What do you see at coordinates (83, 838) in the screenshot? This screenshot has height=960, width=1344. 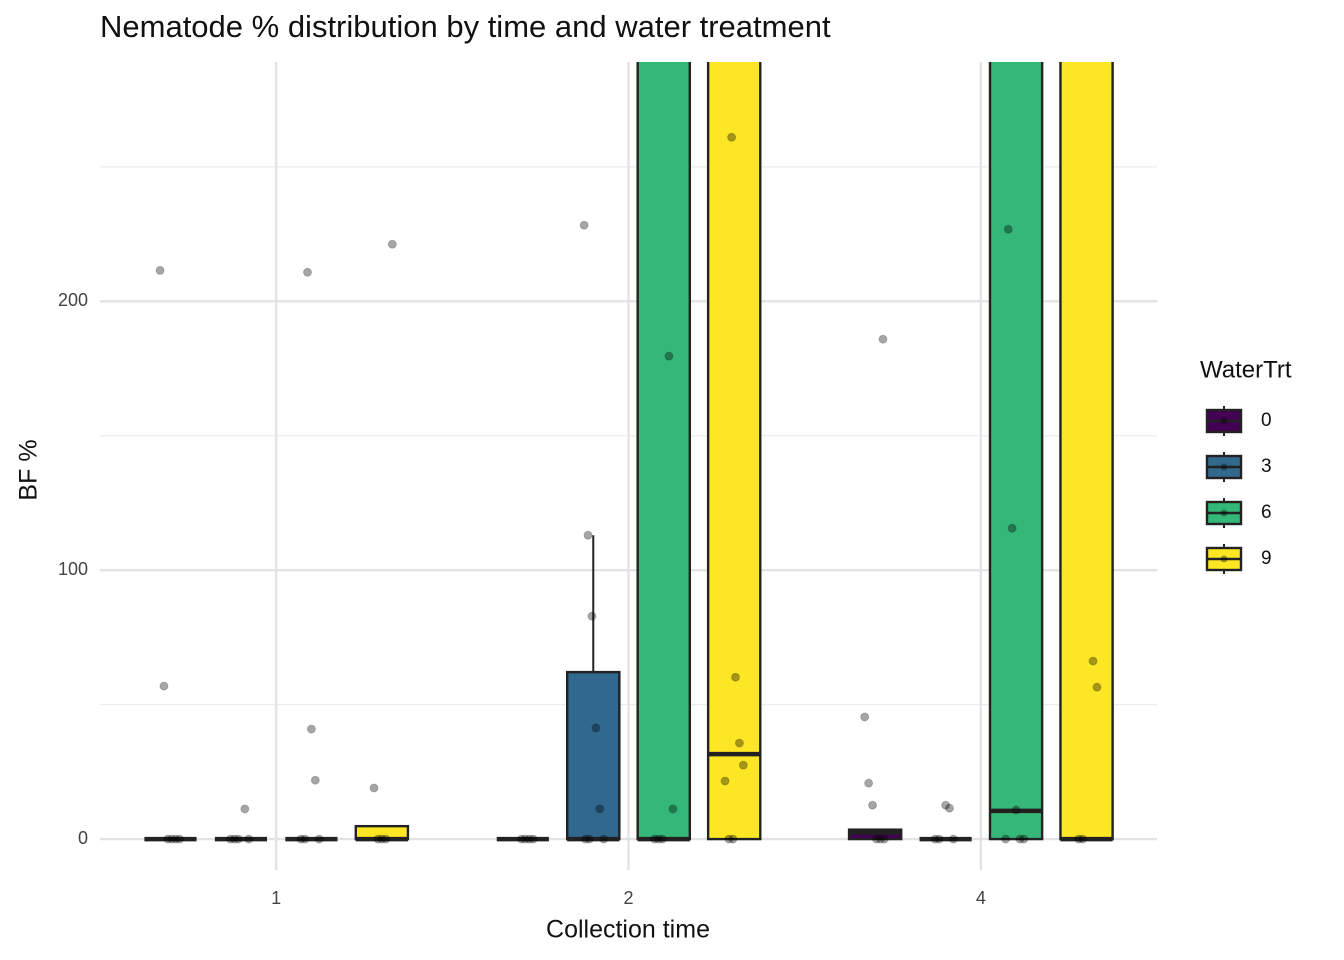 I see `y-tick-label: 0` at bounding box center [83, 838].